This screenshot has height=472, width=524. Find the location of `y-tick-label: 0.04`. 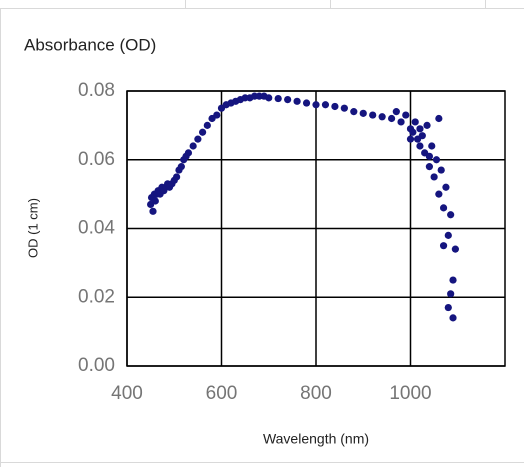

y-tick-label: 0.04 is located at coordinates (96, 228).